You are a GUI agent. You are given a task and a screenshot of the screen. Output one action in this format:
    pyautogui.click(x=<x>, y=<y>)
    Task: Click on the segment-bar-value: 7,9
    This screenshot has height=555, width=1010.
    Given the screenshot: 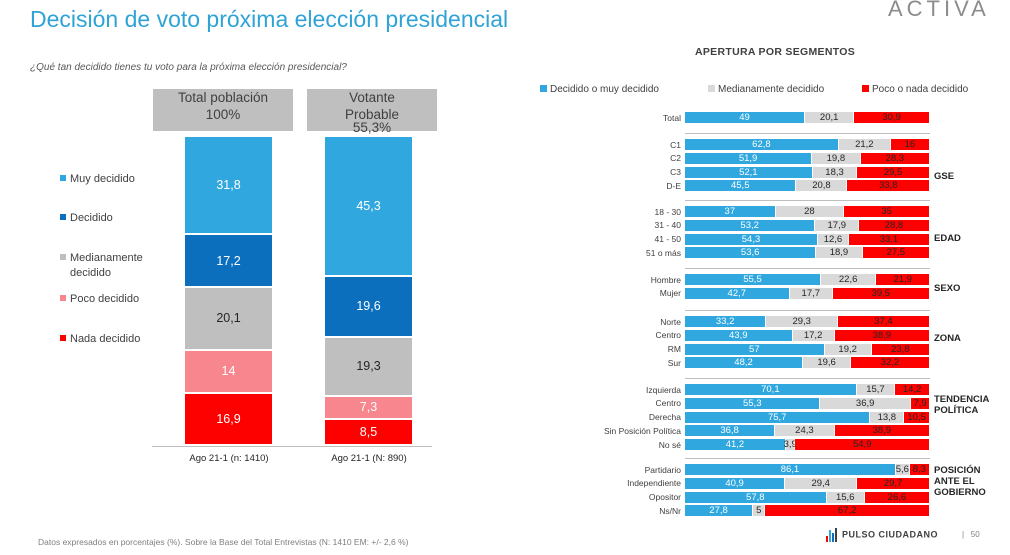 What is the action you would take?
    pyautogui.click(x=920, y=403)
    